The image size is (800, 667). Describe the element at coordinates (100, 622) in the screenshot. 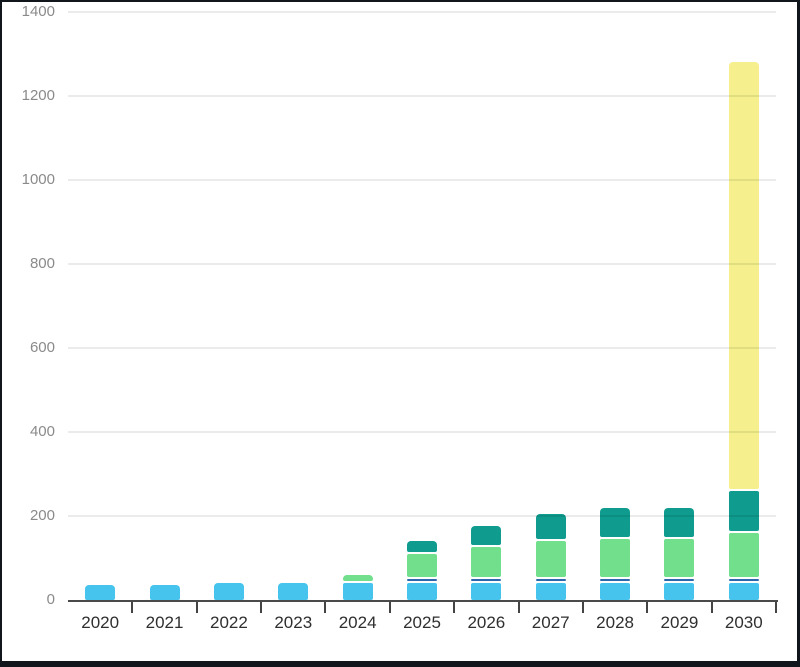

I see `x-axis-label-2020: 2020` at that location.